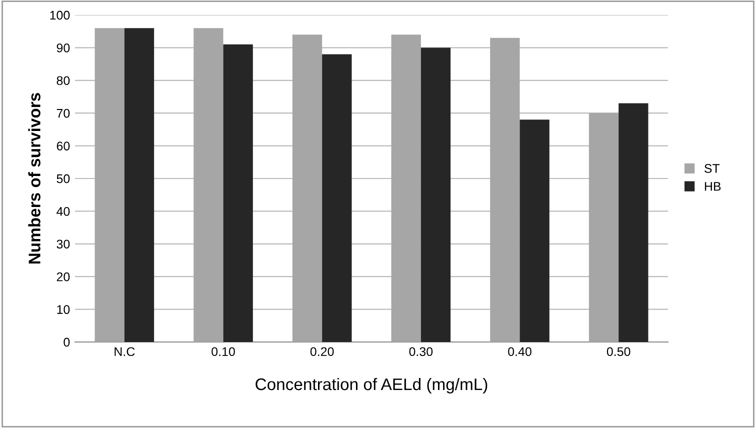 The height and width of the screenshot is (428, 756). I want to click on y-tick-label: 0, so click(67, 342).